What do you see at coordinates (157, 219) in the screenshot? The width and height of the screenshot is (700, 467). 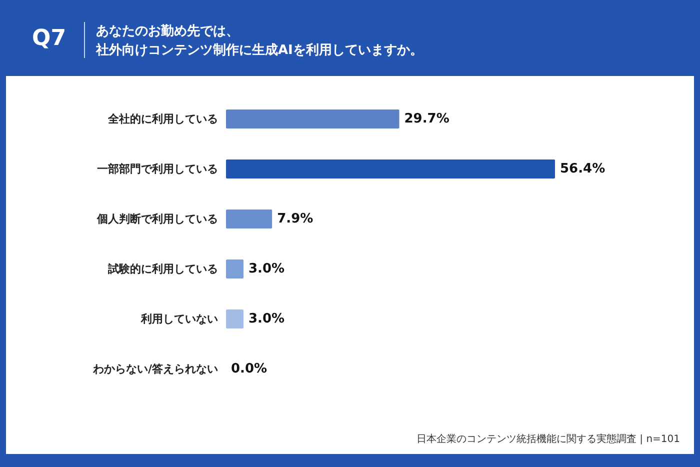 I see `y-tick-label: 個人判断で利用している` at bounding box center [157, 219].